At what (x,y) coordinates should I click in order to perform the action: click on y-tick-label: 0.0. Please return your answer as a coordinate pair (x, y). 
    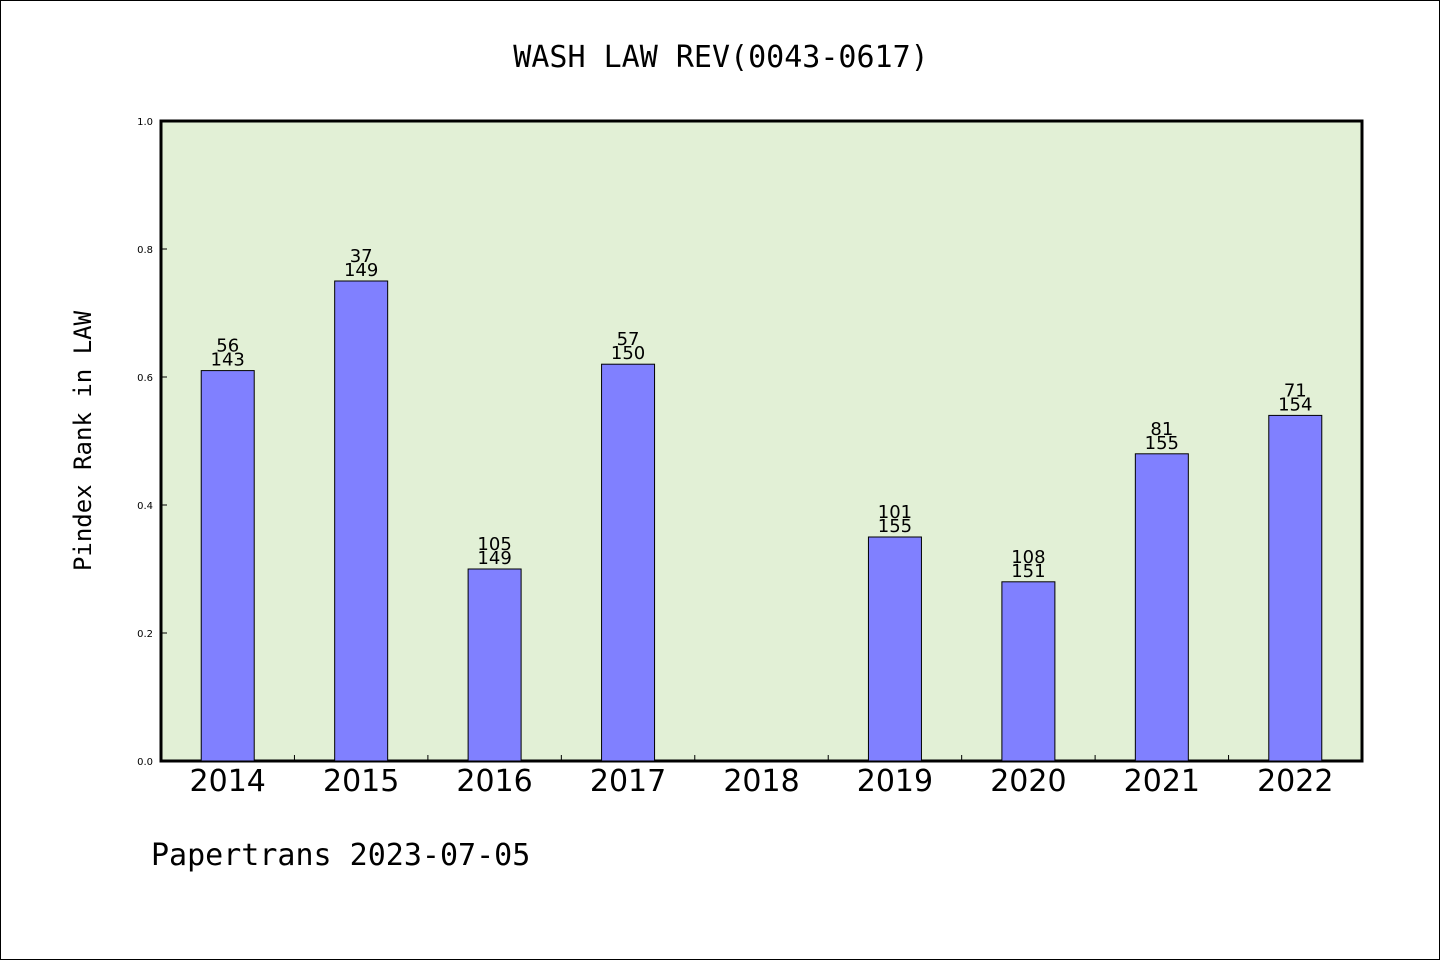
    Looking at the image, I should click on (145, 762).